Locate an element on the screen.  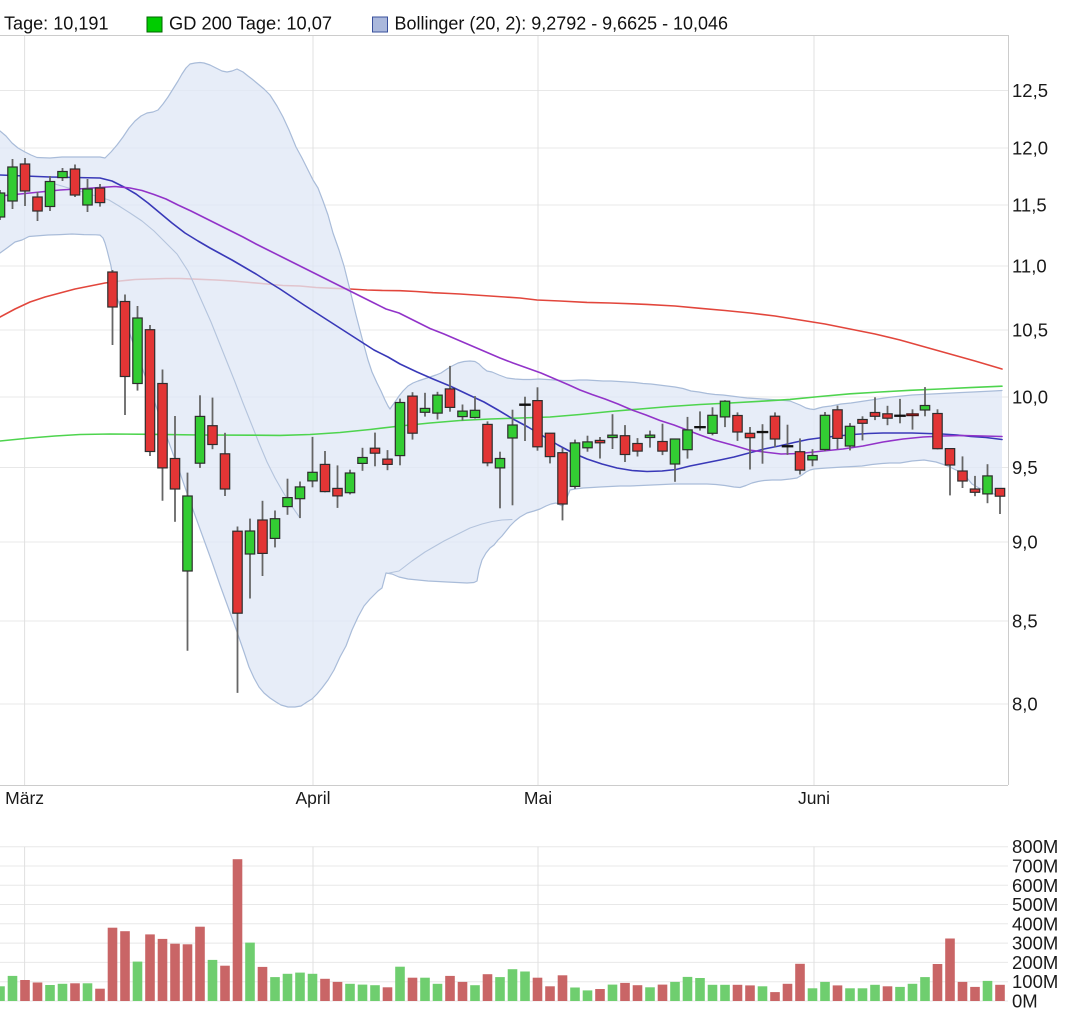
svg-text: Tage: 10,191 is located at coordinates (56, 23).